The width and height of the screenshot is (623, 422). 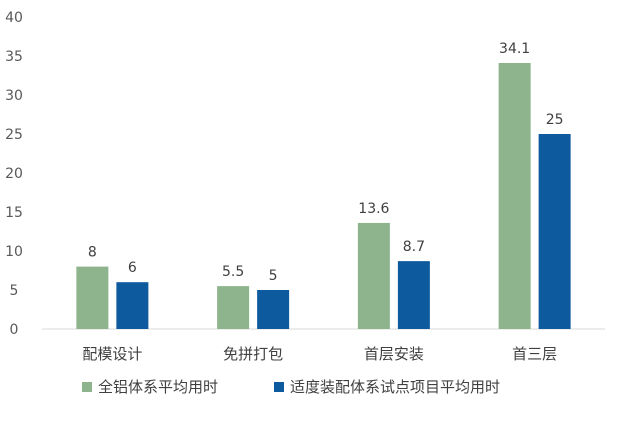 What do you see at coordinates (233, 272) in the screenshot?
I see `data-label: 5.5` at bounding box center [233, 272].